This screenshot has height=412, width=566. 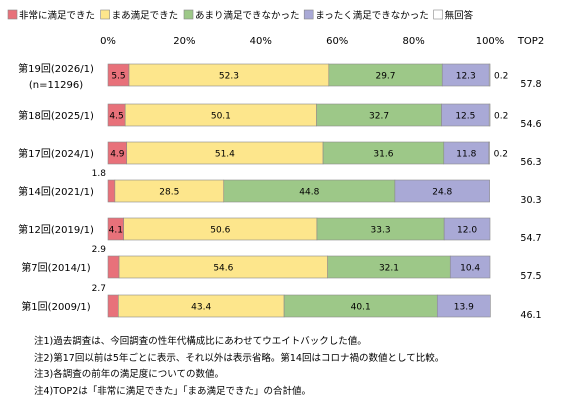 What do you see at coordinates (383, 155) in the screenshot?
I see `data-label-r2-s2: 31.6` at bounding box center [383, 155].